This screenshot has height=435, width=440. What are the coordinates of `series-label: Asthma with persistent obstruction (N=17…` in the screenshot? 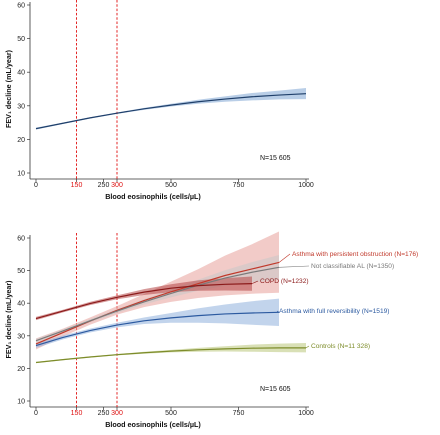 It's located at (355, 254).